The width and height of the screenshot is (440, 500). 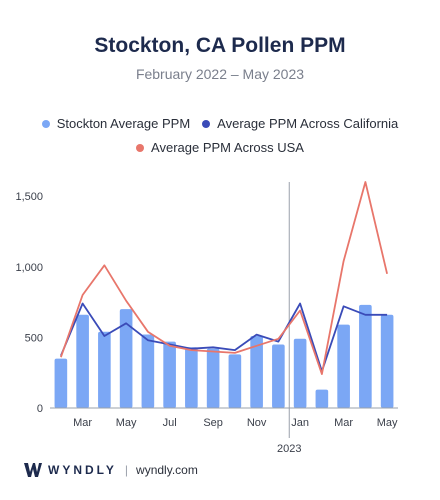 What do you see at coordinates (227, 147) in the screenshot?
I see `legend-label-usa: Average PPM Across USA` at bounding box center [227, 147].